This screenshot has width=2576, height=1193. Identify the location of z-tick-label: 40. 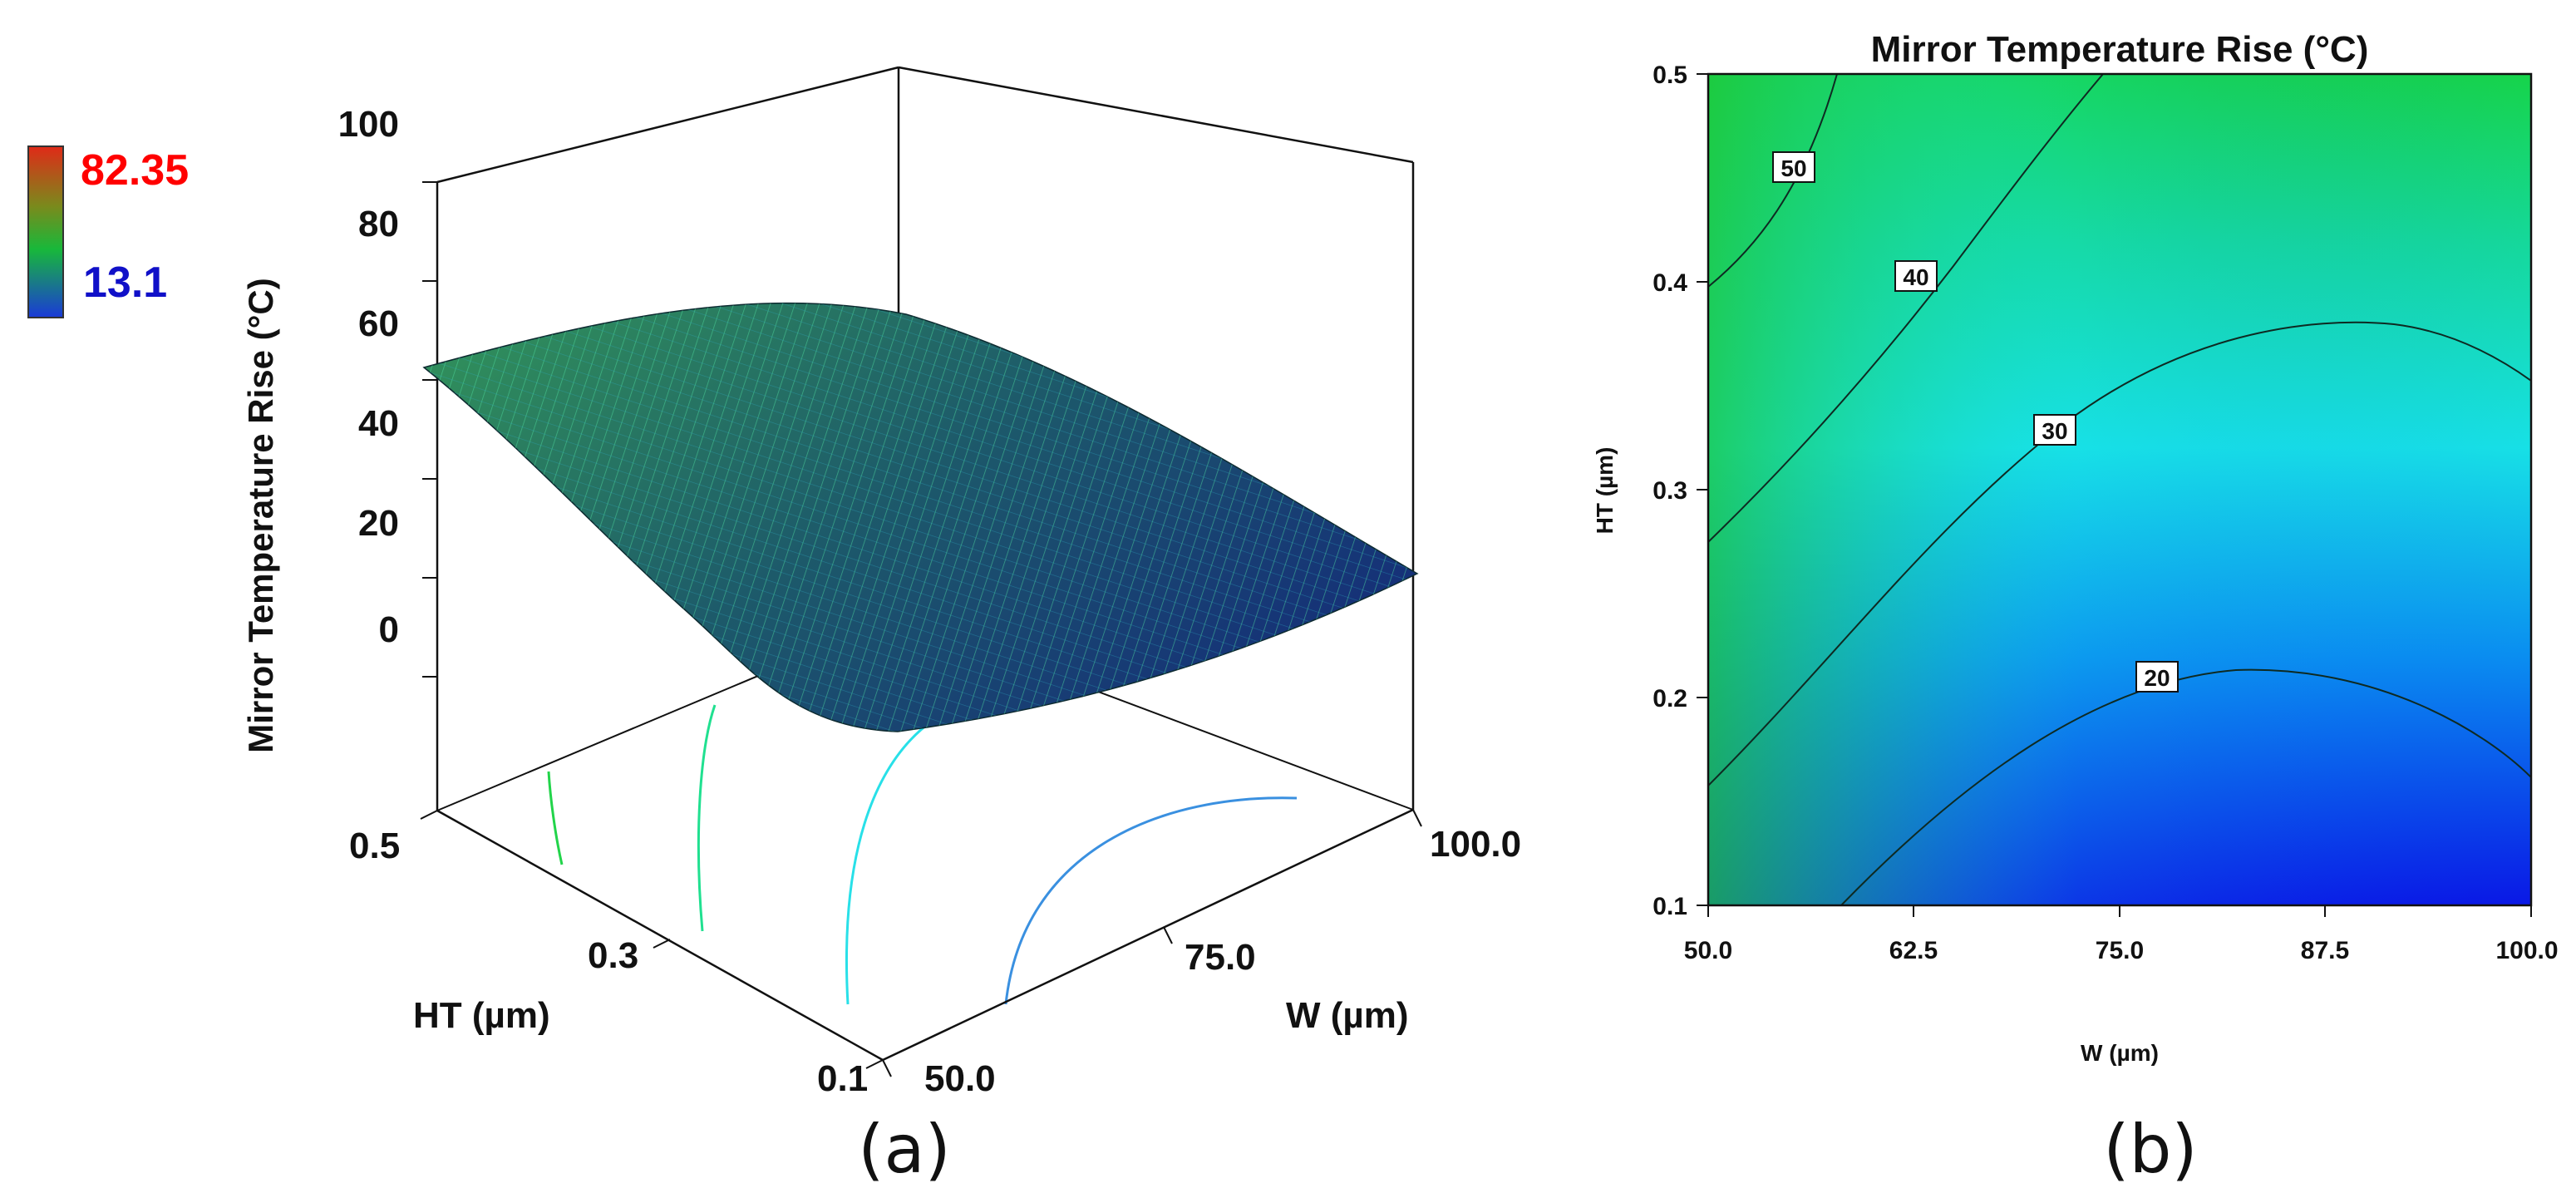
(378, 423).